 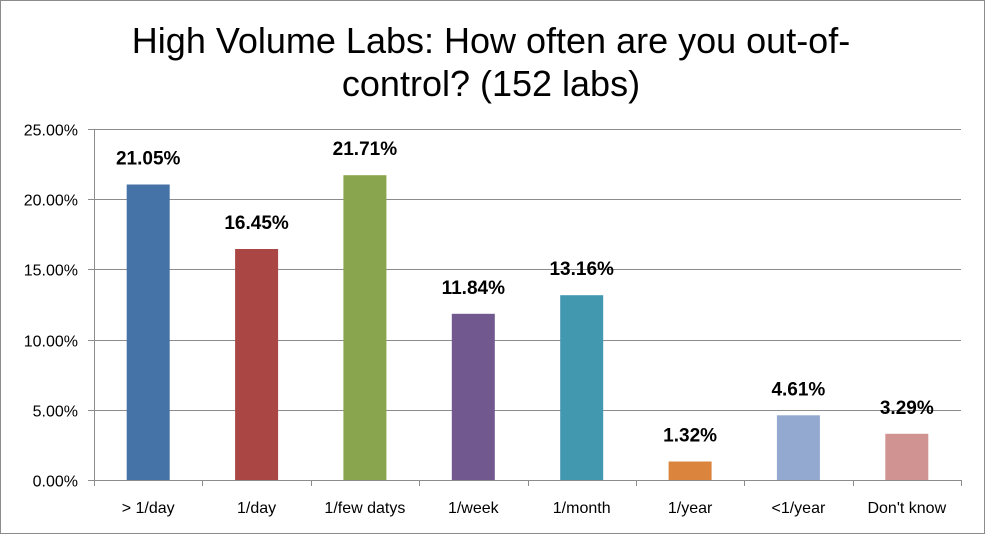 I want to click on y-tick-label-3: 15.00%, so click(x=51, y=271).